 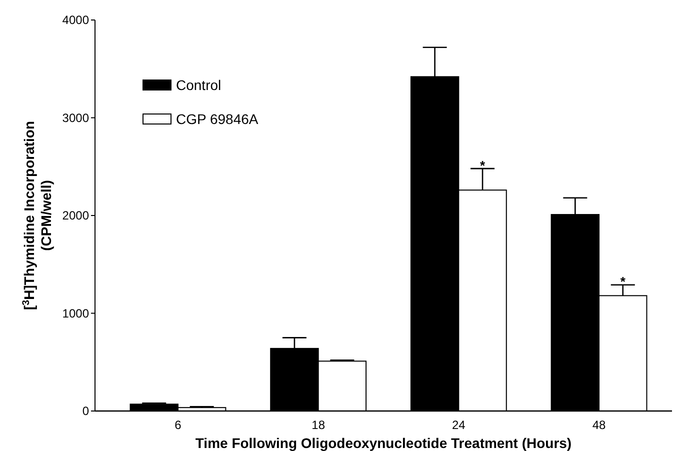 I want to click on y-tick-label: 1000, so click(x=76, y=313).